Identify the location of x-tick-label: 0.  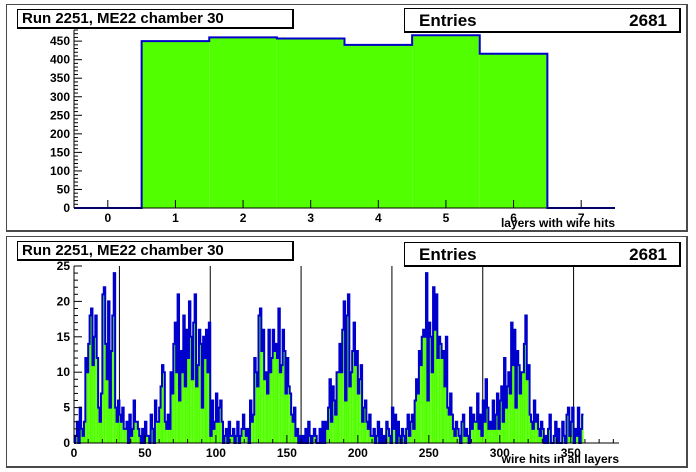
(107, 218).